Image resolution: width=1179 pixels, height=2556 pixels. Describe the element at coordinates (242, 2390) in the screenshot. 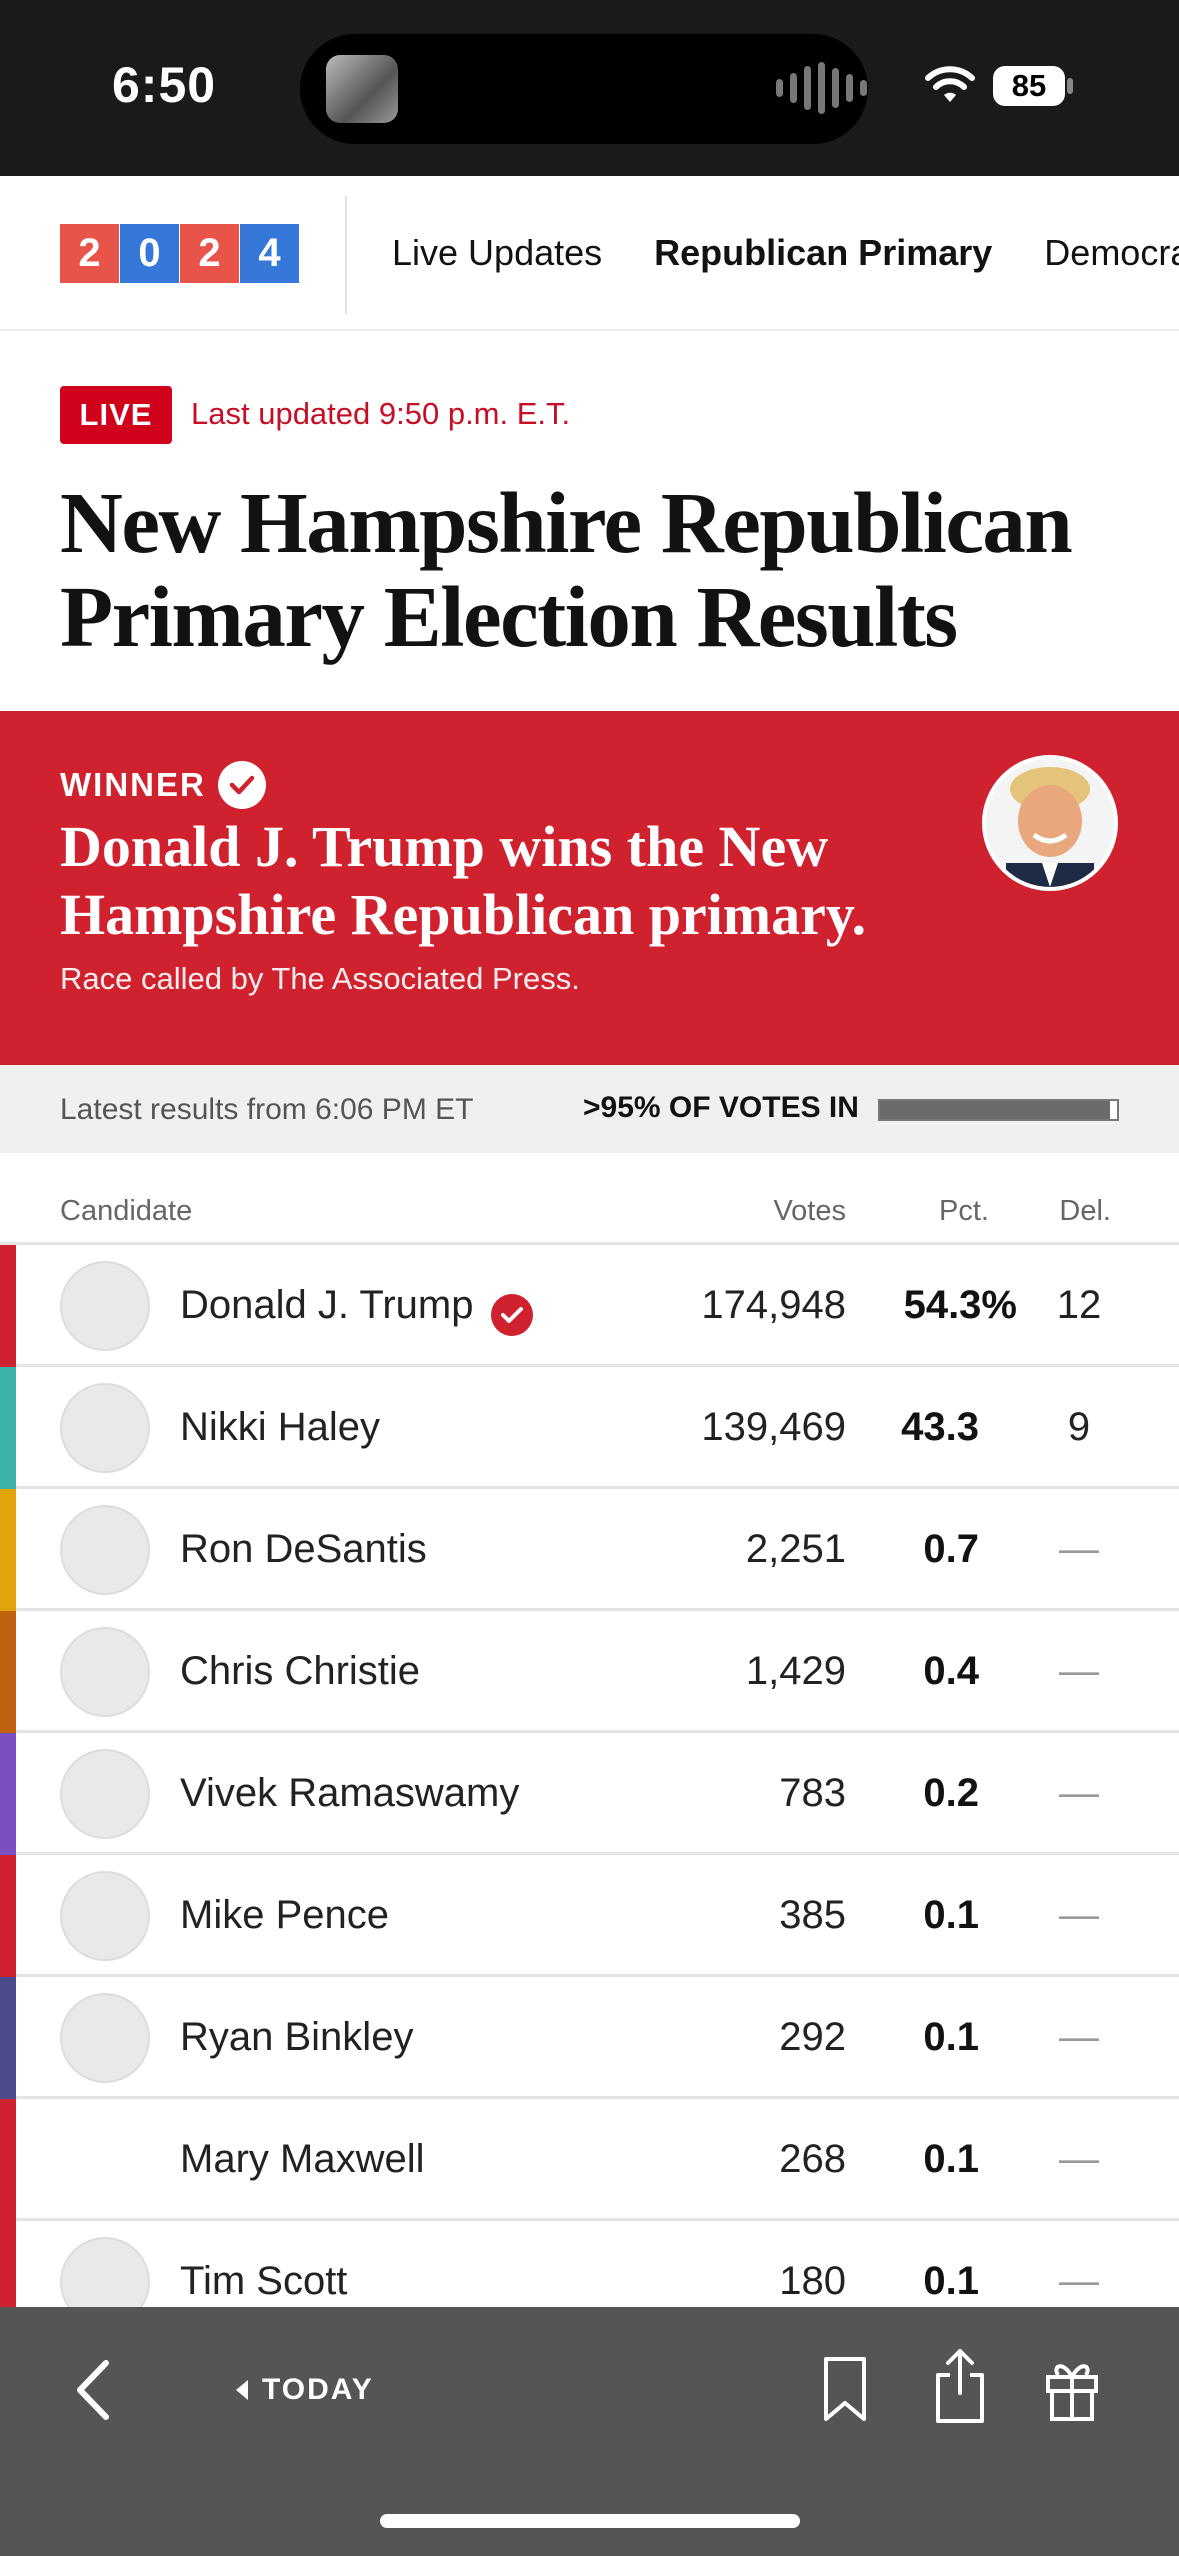

I see `caret-left-icon` at that location.